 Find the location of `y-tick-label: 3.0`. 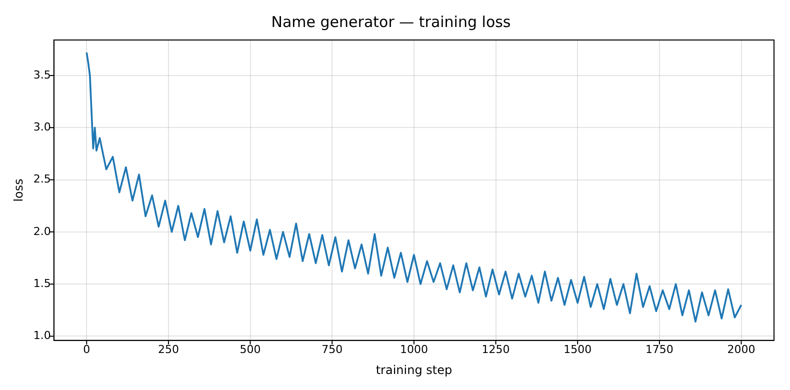

y-tick-label: 3.0 is located at coordinates (42, 127).